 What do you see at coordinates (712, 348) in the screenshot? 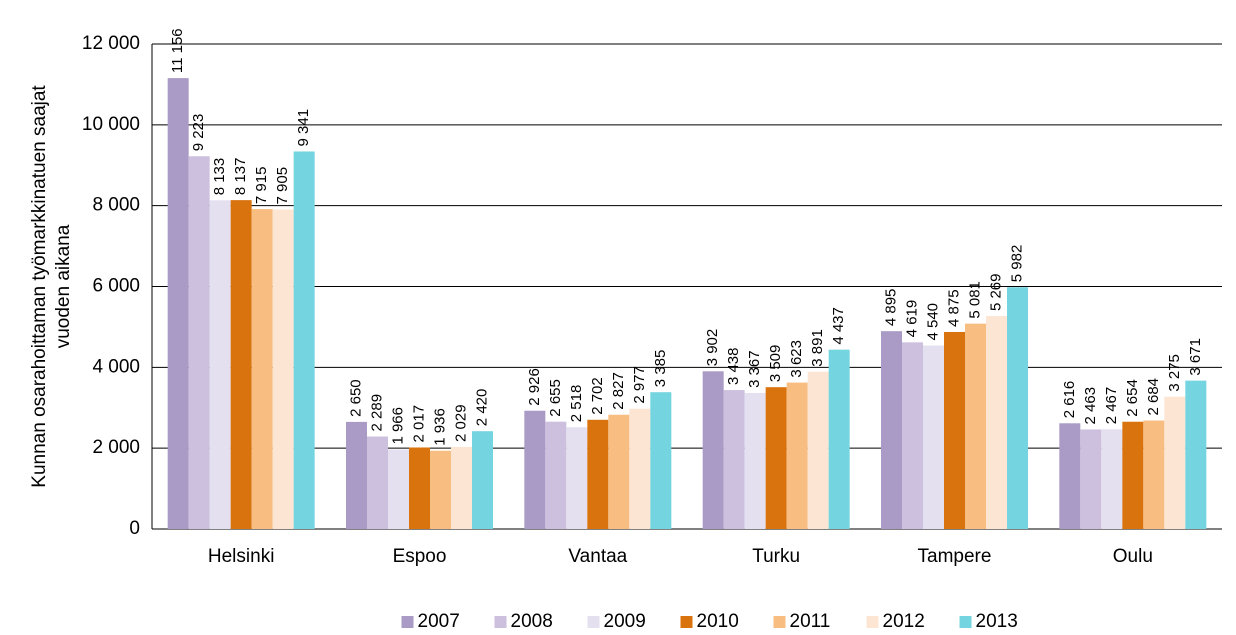
I see `data-label: 3 902` at bounding box center [712, 348].